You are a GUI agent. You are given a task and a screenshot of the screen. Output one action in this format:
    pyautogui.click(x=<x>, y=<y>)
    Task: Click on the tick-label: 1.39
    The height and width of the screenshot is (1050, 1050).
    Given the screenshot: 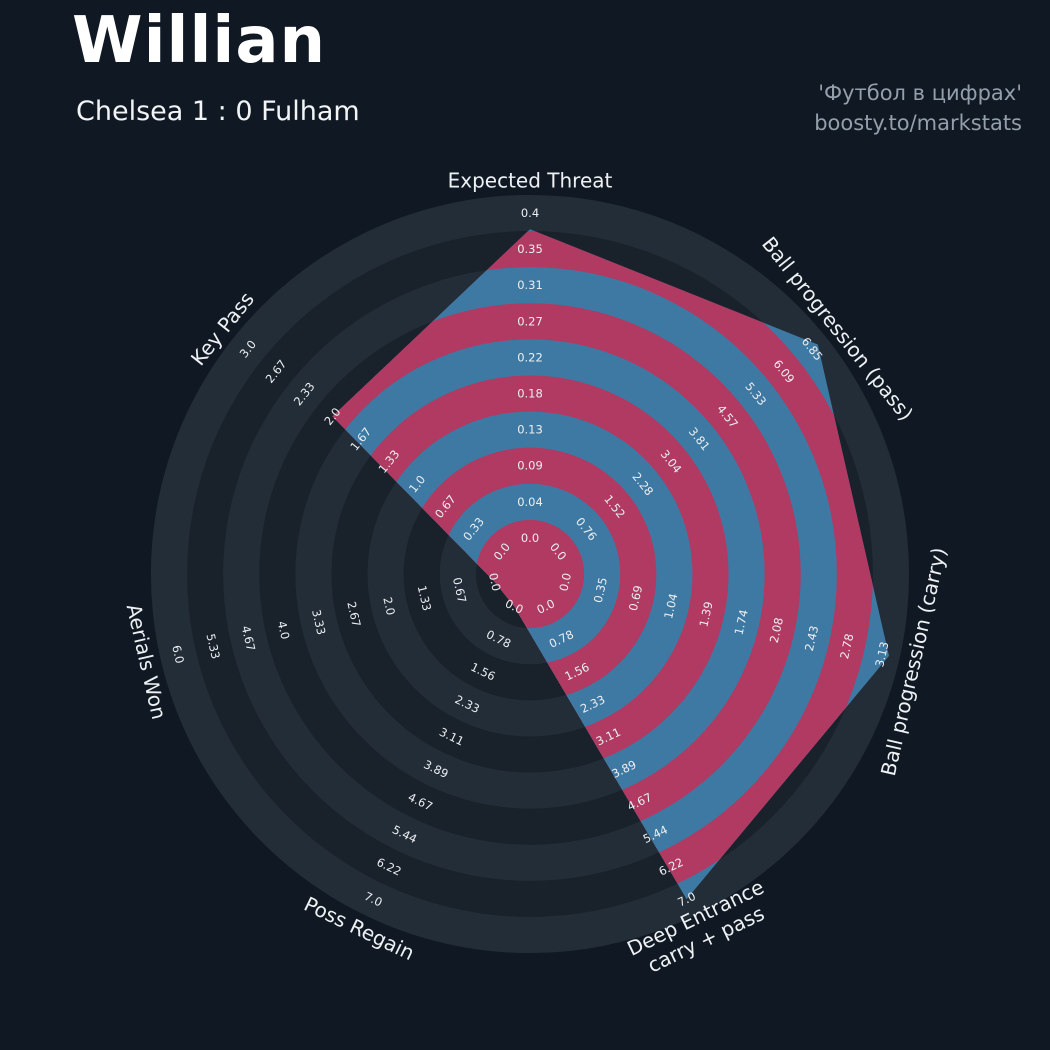 What is the action you would take?
    pyautogui.click(x=705, y=614)
    